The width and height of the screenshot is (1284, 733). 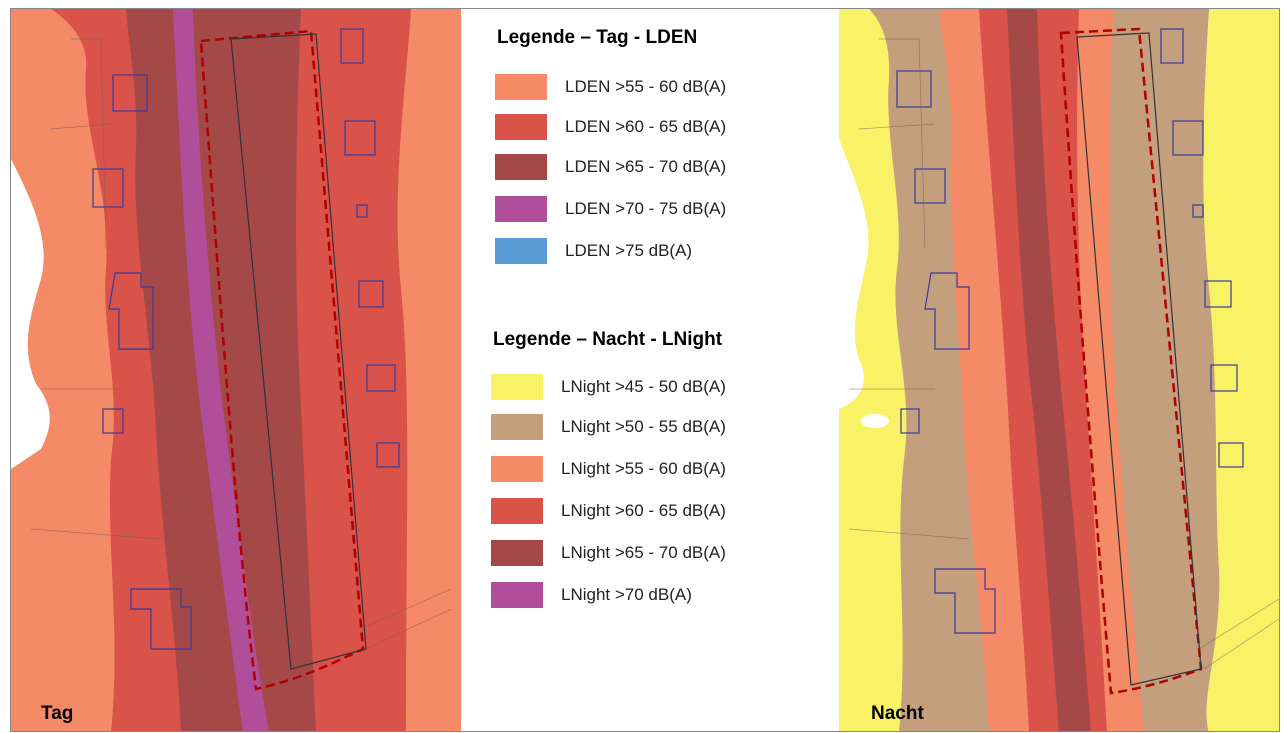 I want to click on legend-night-title: Legende – Nacht - LNight, so click(x=608, y=339).